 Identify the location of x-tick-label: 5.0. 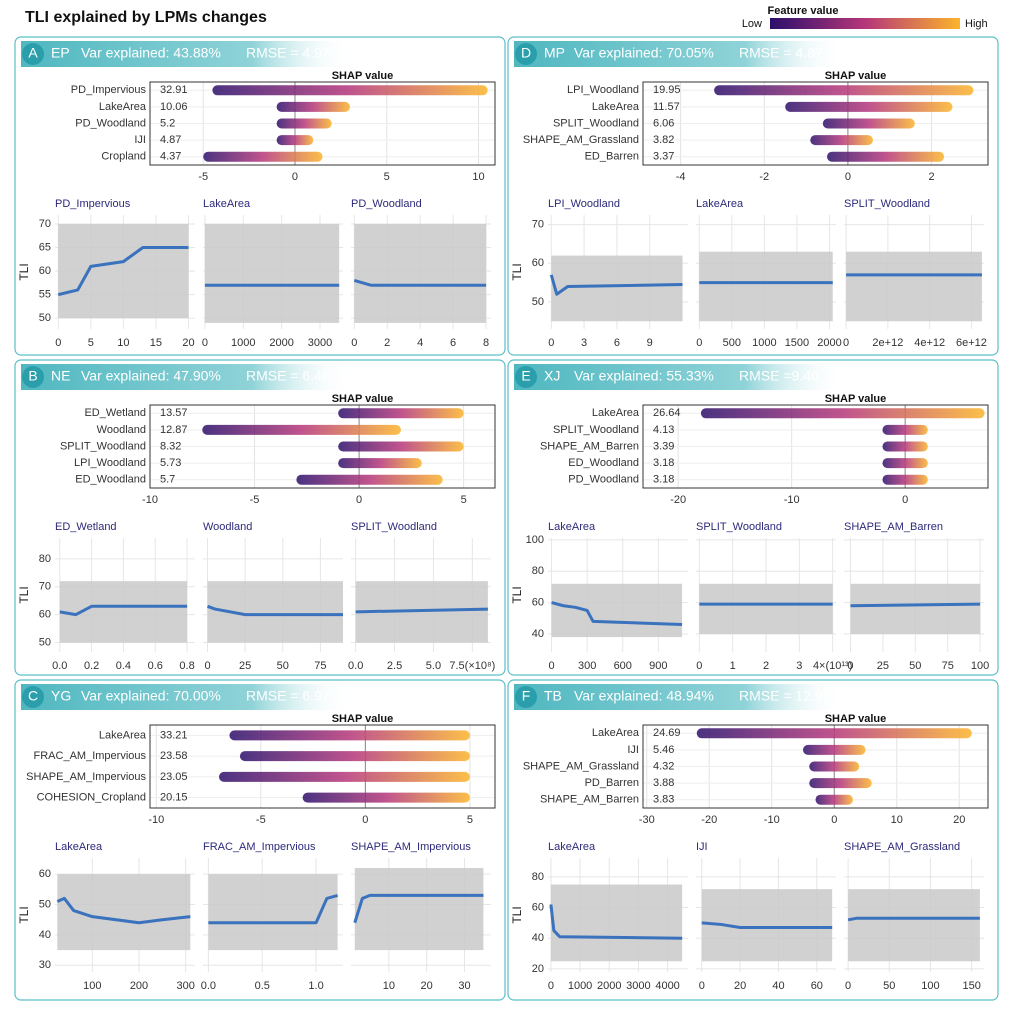
(433, 666).